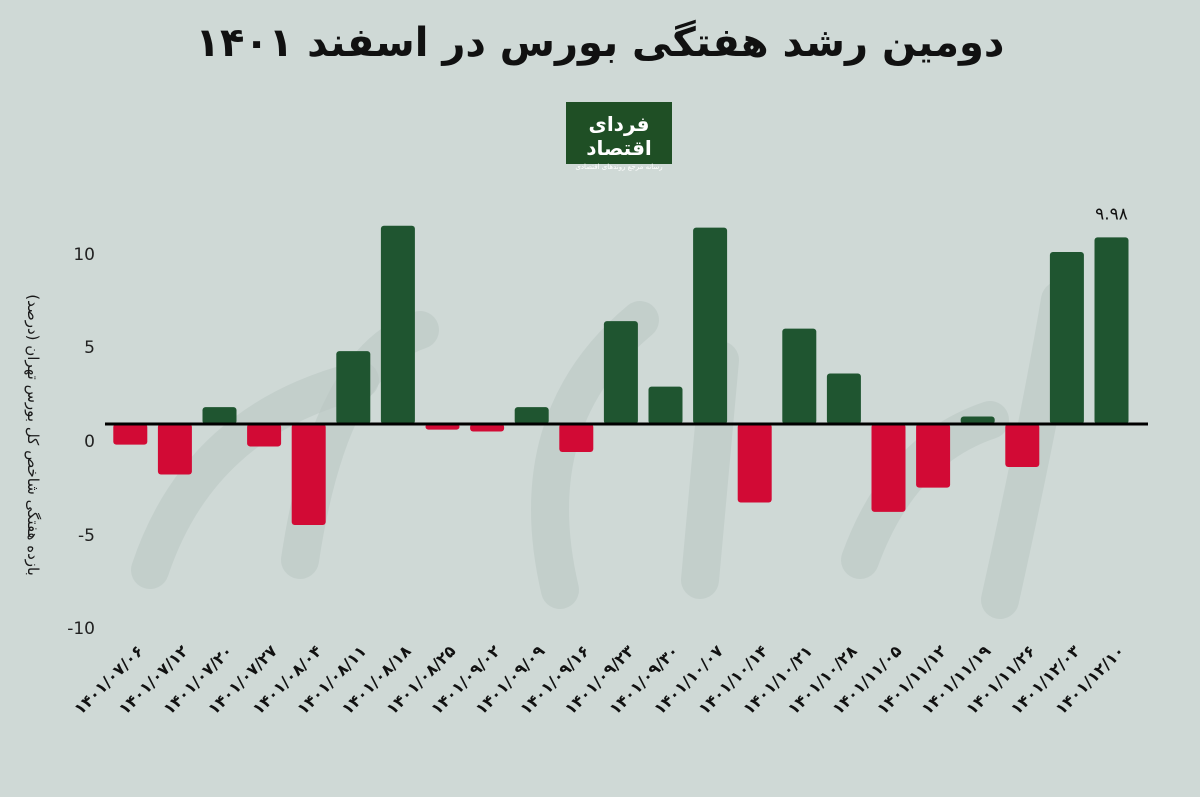  What do you see at coordinates (81, 442) in the screenshot?
I see `y-axis-ticks: 10 5 0 -5 -10` at bounding box center [81, 442].